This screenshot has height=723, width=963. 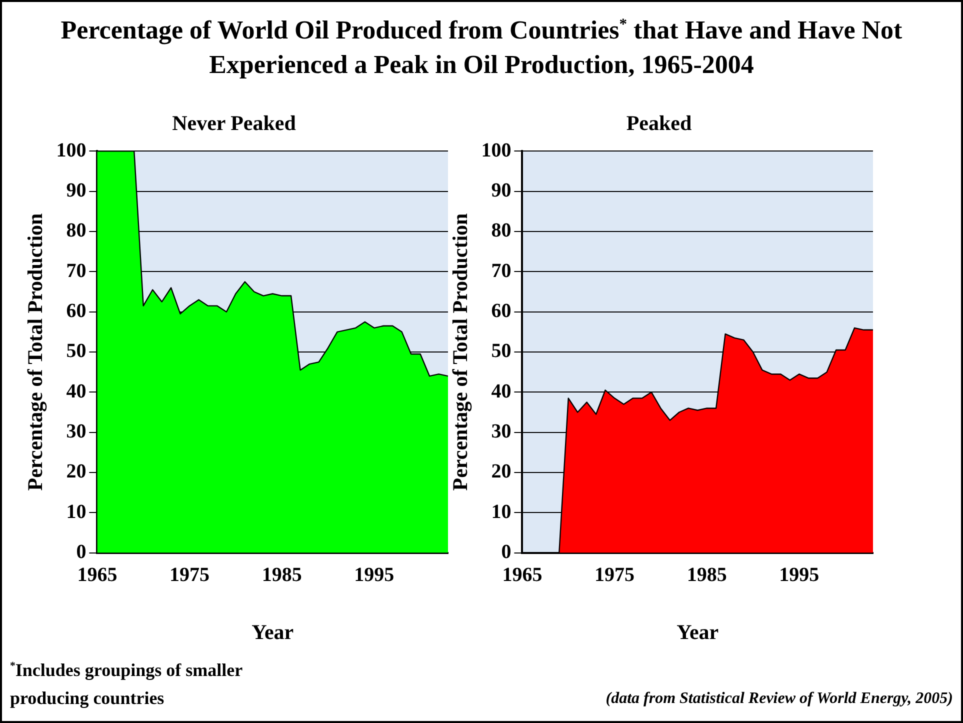 What do you see at coordinates (482, 47) in the screenshot?
I see `chart-title: Percentage of World Oil Produced from Countries$^{*}$ that Have and Have Not Experienced a Peak in Oil Production, 1965-2004` at bounding box center [482, 47].